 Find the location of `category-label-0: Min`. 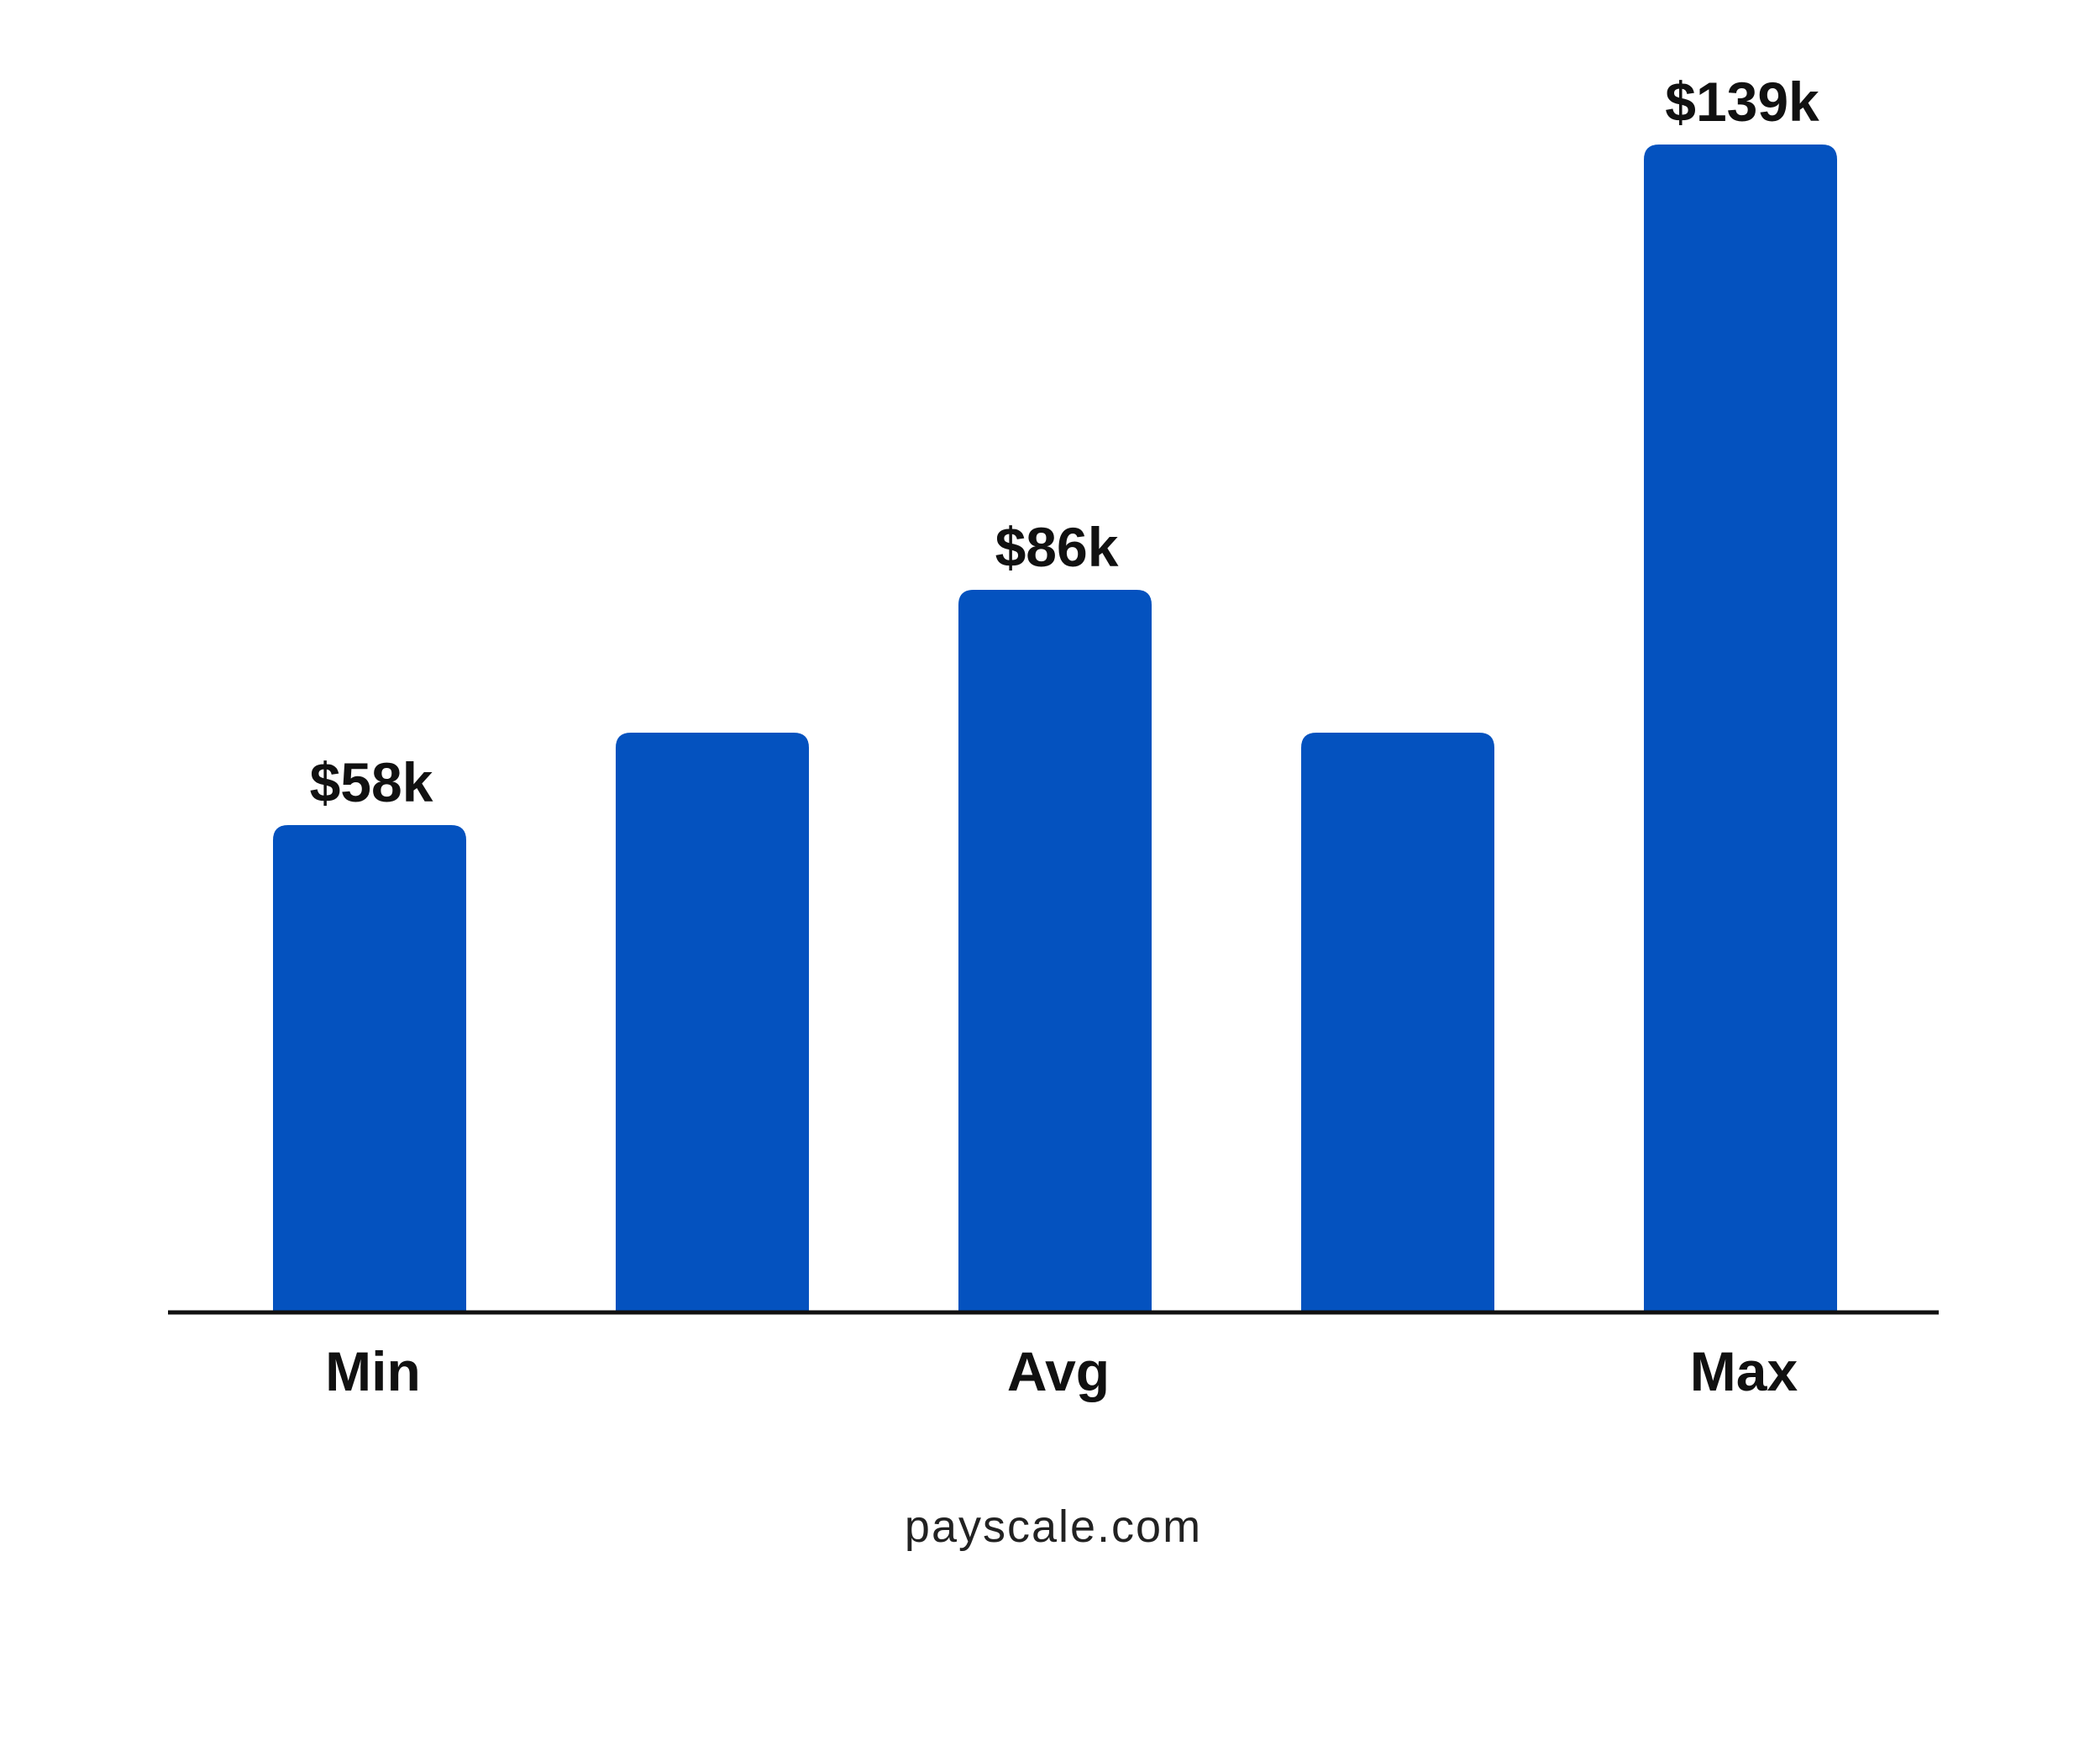

category-label-0: Min is located at coordinates (373, 1371).